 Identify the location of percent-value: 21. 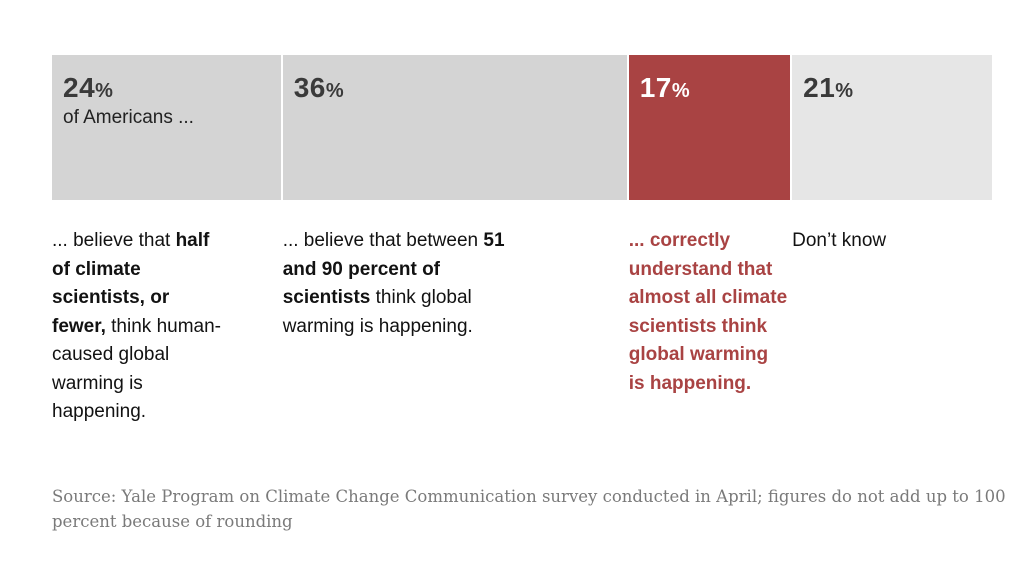
(819, 87).